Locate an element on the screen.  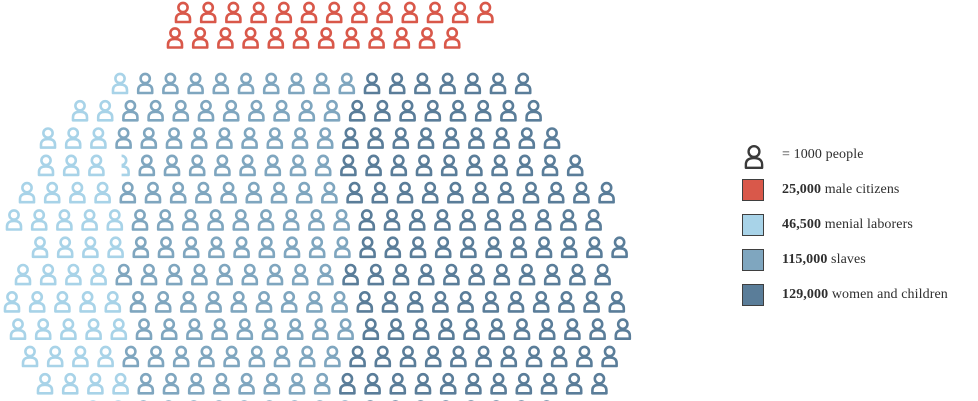
legend-value: 129,000 is located at coordinates (805, 294).